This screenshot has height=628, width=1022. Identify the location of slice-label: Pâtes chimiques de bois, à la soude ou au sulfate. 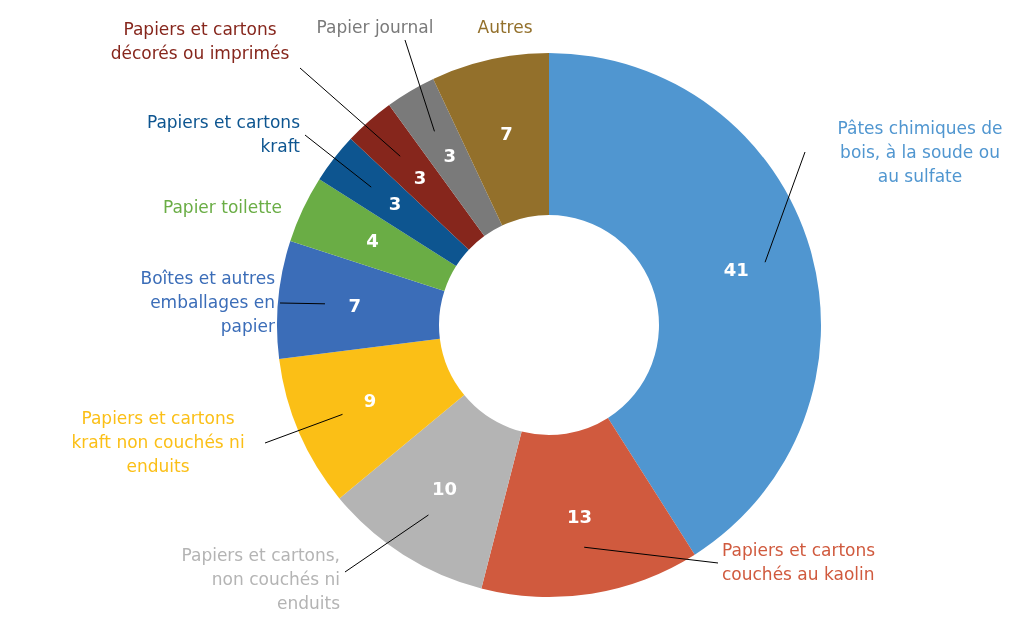
(920, 152).